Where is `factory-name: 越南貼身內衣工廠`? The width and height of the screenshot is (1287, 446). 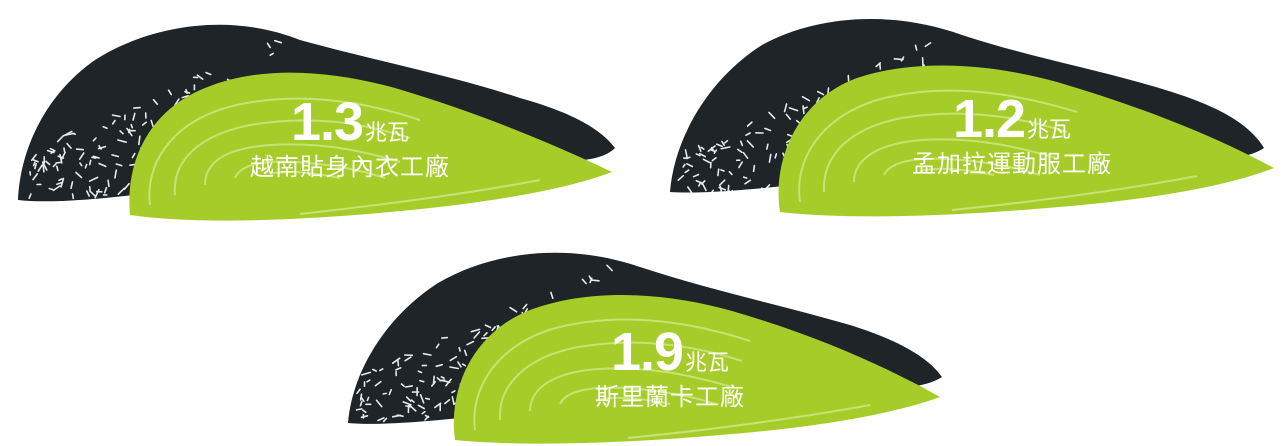 factory-name: 越南貼身內衣工廠 is located at coordinates (350, 167).